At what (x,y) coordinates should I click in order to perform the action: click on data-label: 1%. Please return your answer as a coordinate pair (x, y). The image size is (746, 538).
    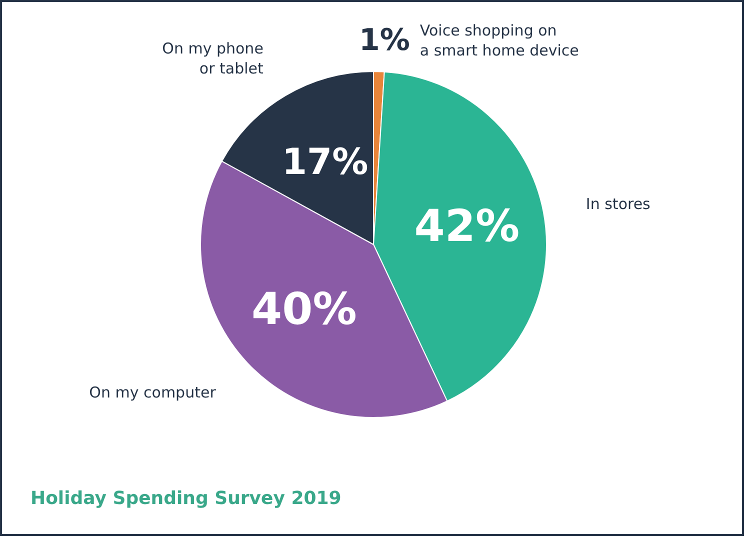
    Looking at the image, I should click on (384, 40).